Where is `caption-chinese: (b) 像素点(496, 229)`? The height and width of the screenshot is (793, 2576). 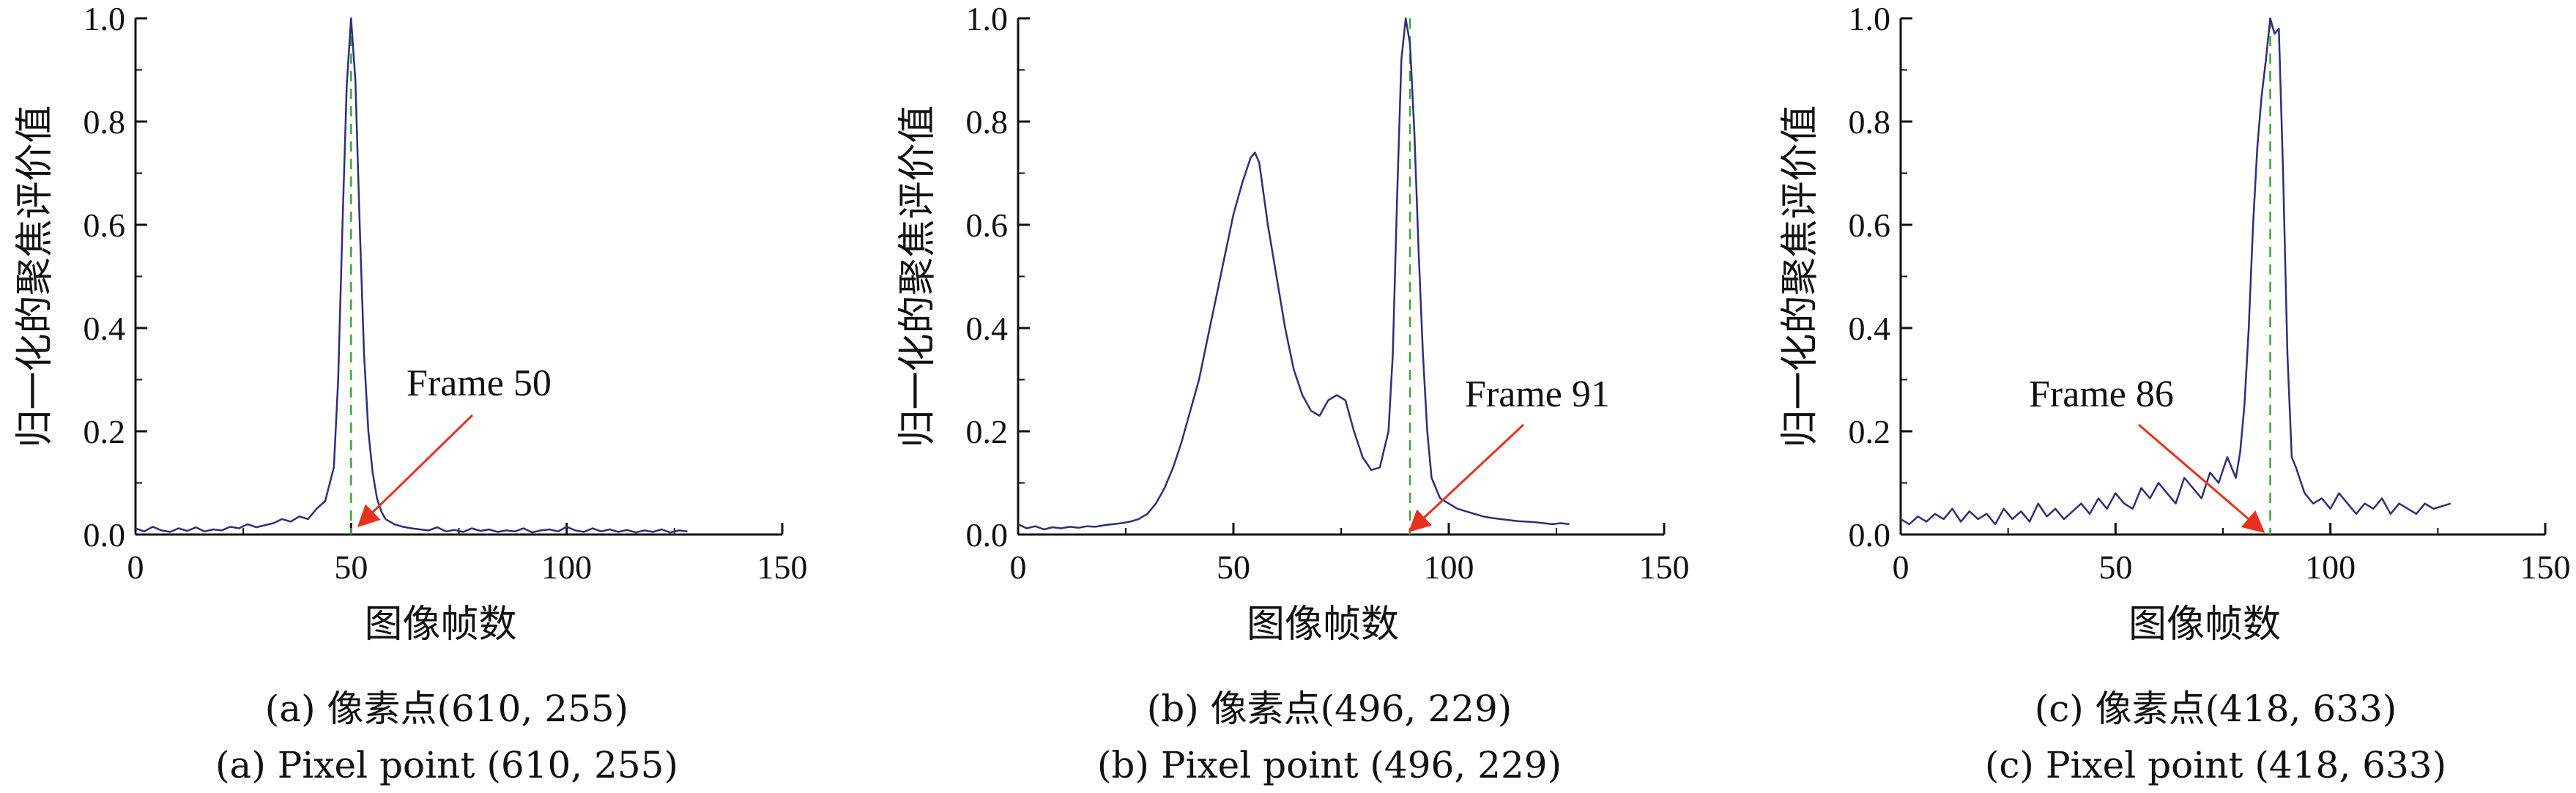
caption-chinese: (b) 像素点(496, 229) is located at coordinates (1329, 709).